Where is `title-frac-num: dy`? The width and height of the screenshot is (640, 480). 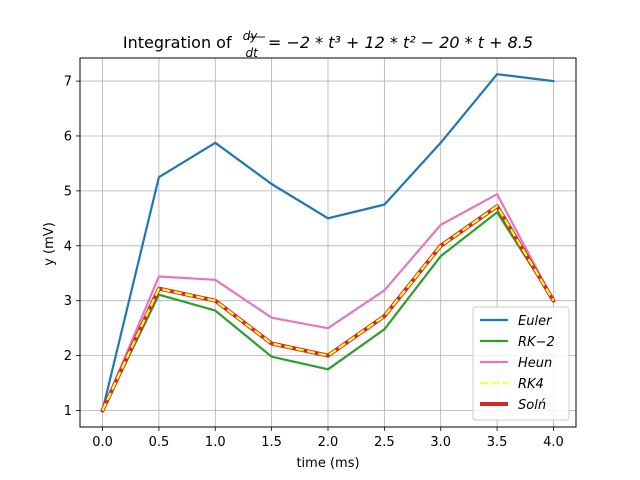 title-frac-num: dy is located at coordinates (251, 36).